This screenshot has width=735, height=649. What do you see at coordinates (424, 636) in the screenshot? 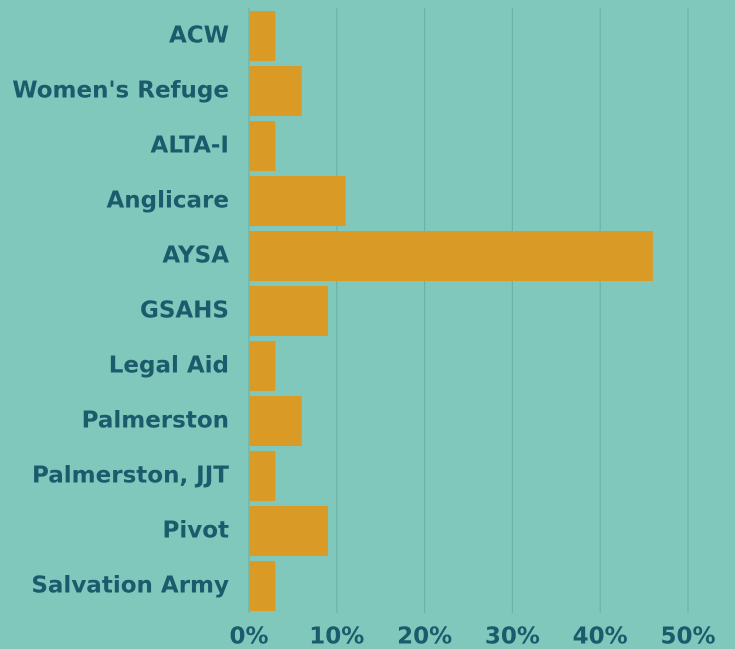
I see `x-tick-label: 20%` at bounding box center [424, 636].